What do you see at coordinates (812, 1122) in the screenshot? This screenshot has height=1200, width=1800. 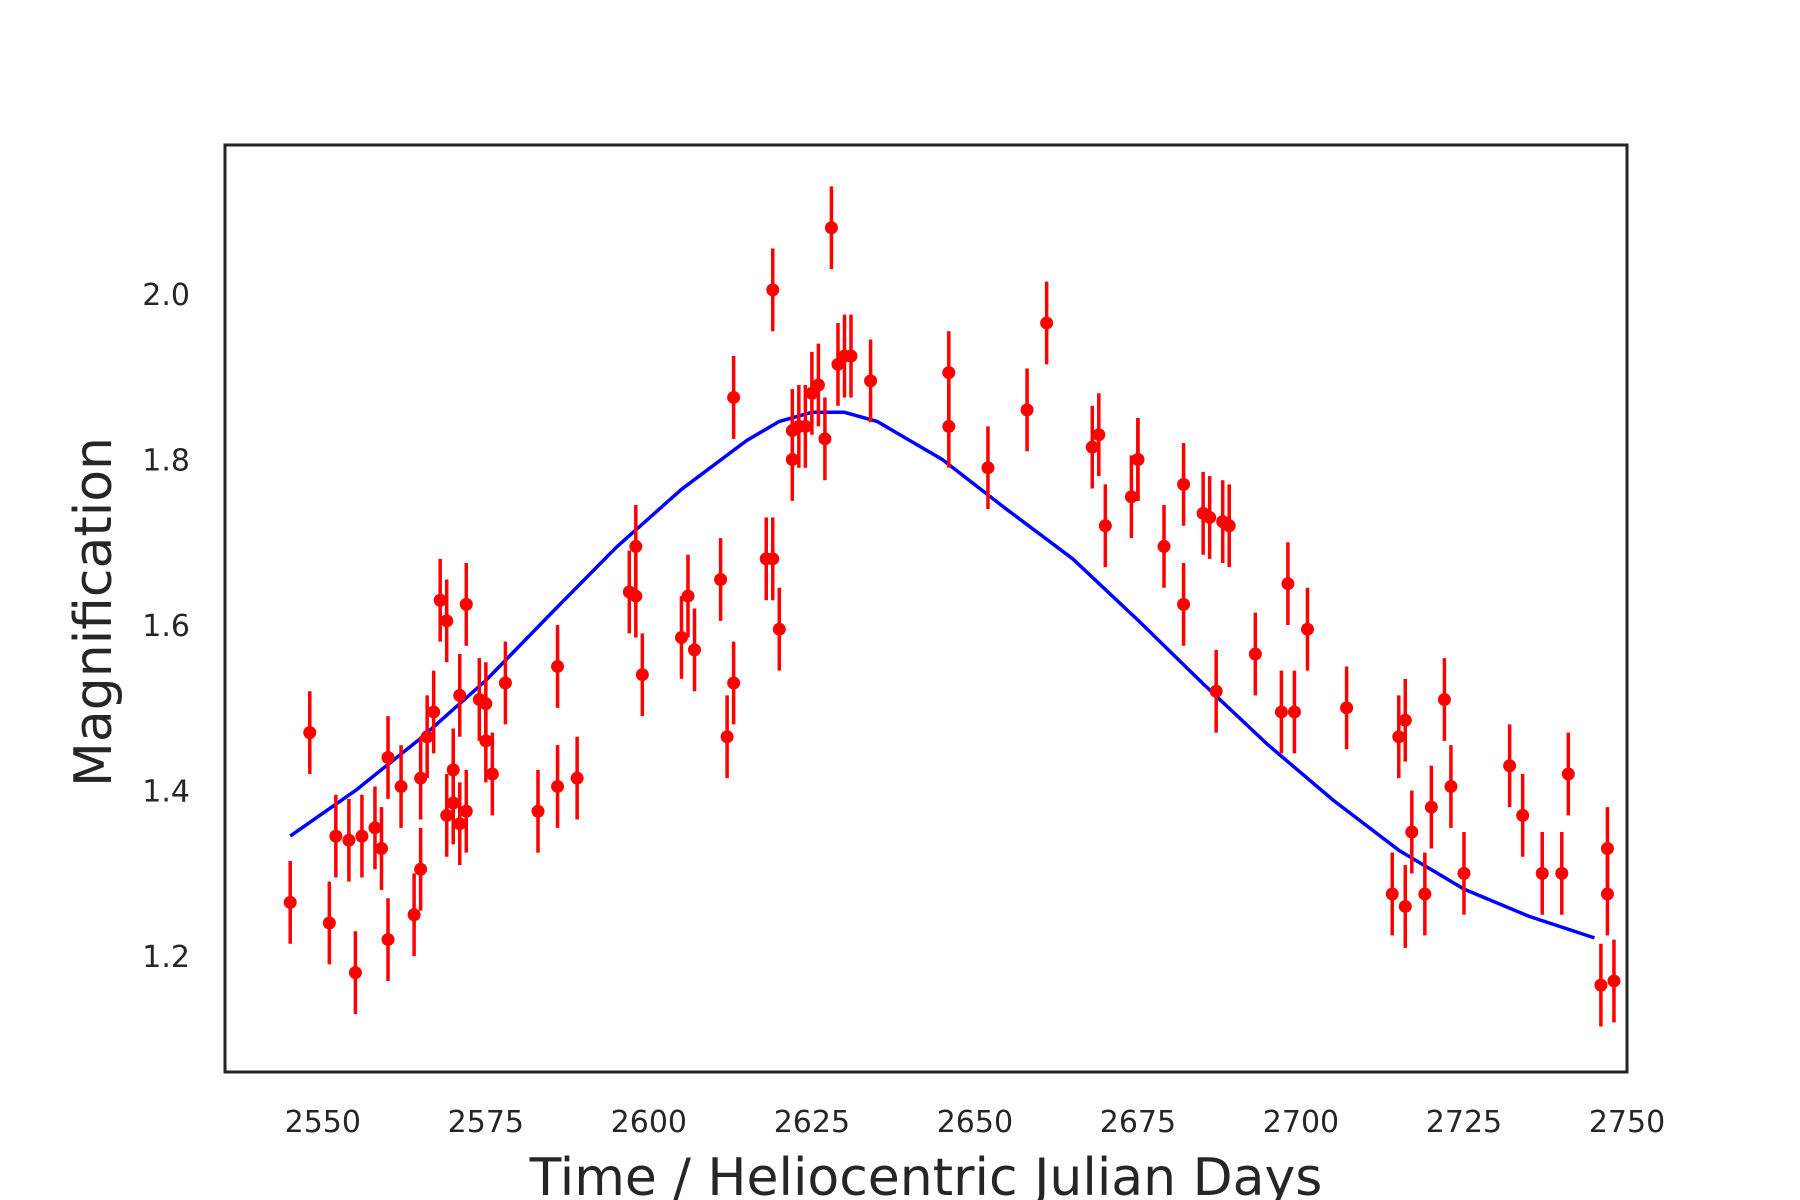 I see `x-tick-label: 2625` at bounding box center [812, 1122].